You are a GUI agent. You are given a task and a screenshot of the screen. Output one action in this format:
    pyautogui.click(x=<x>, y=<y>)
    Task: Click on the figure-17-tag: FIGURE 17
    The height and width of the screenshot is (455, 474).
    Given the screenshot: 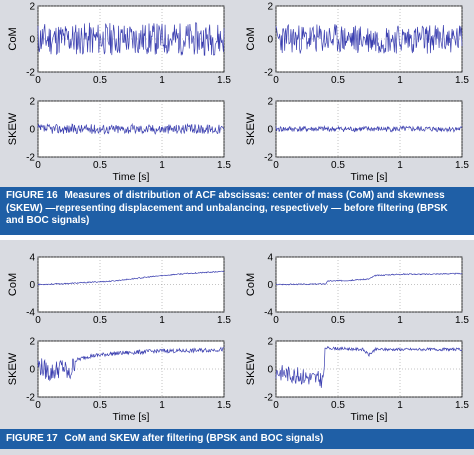 What is the action you would take?
    pyautogui.click(x=32, y=438)
    